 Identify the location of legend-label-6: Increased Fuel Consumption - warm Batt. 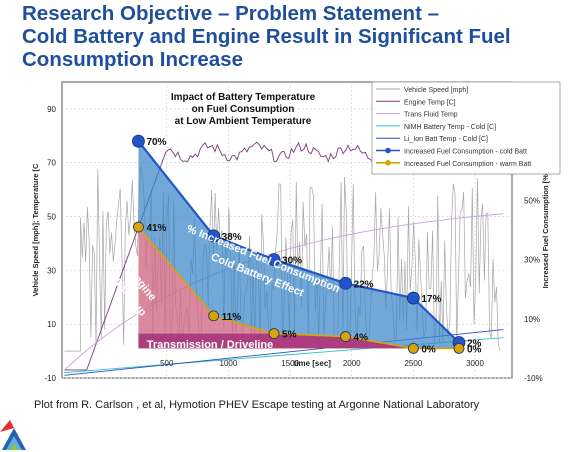
(467, 164).